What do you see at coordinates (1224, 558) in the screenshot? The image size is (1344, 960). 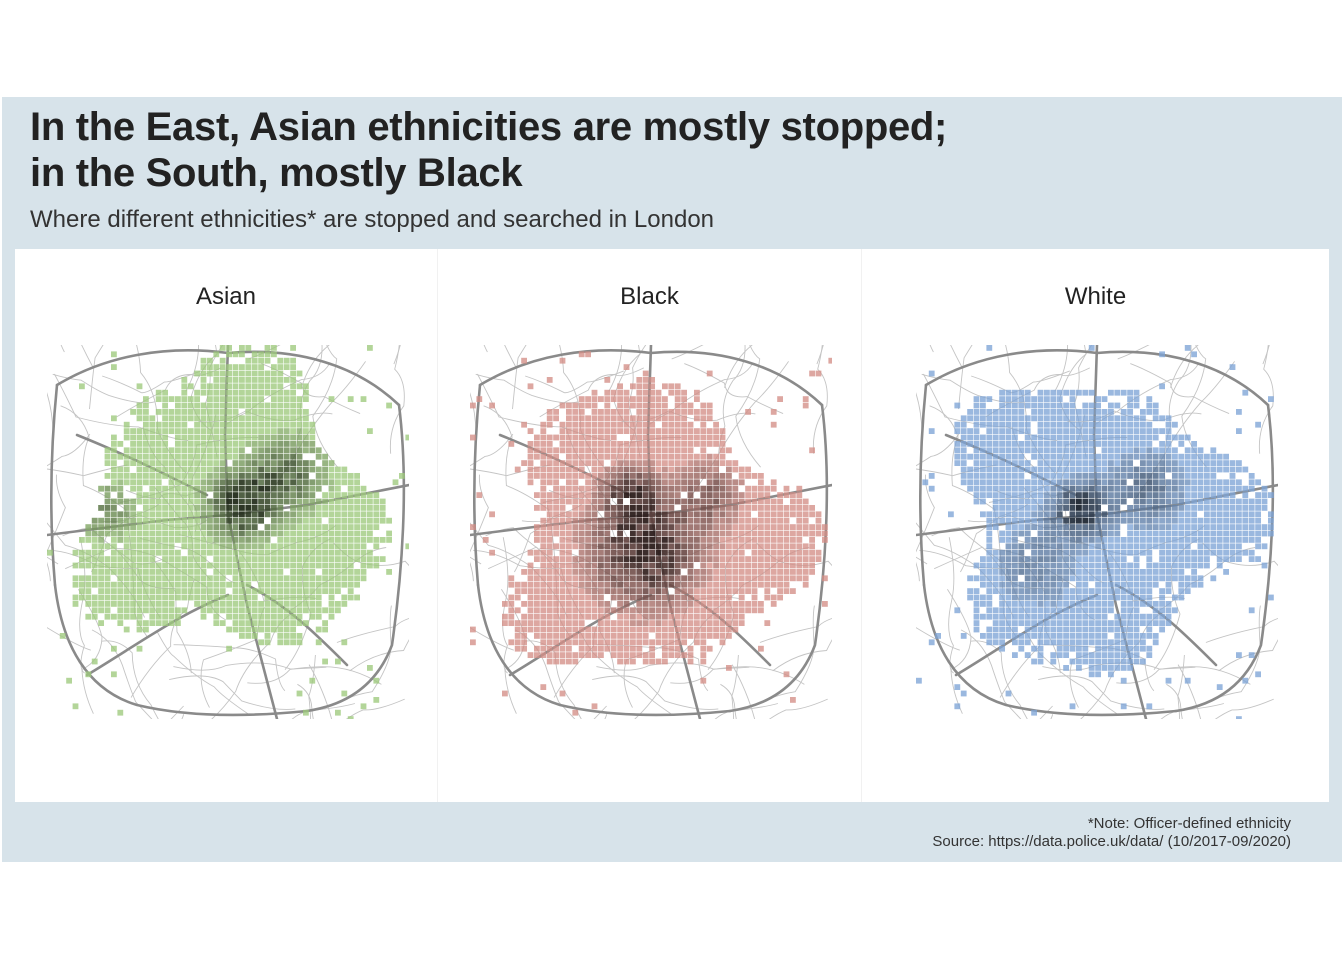 I see `major-road` at bounding box center [1224, 558].